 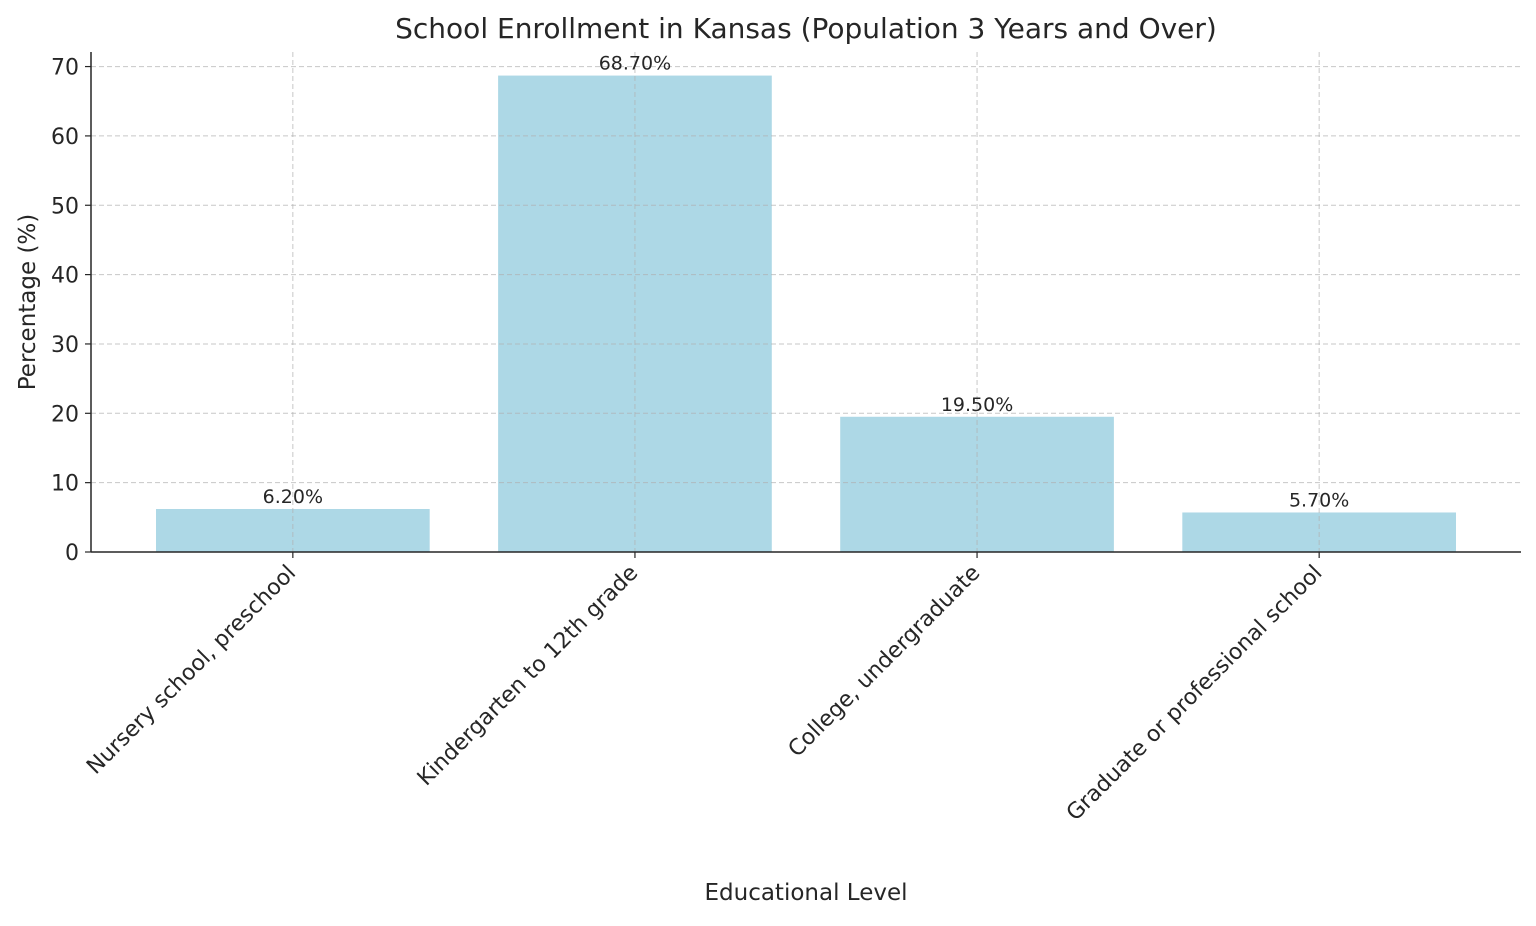 What do you see at coordinates (293, 530) in the screenshot?
I see `bar` at bounding box center [293, 530].